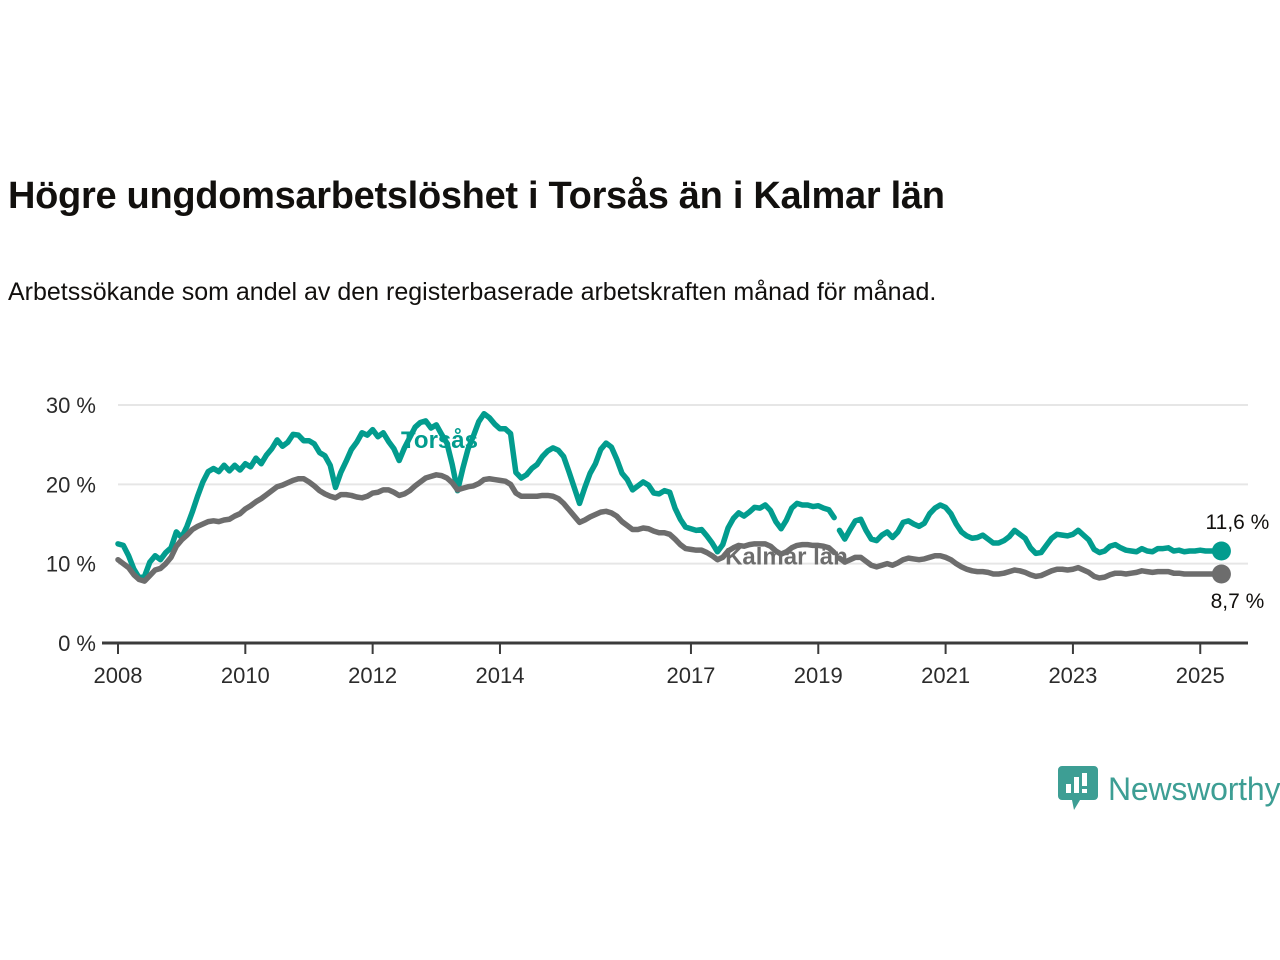 The width and height of the screenshot is (1280, 960). I want to click on series-label-torsås: Torsås, so click(439, 440).